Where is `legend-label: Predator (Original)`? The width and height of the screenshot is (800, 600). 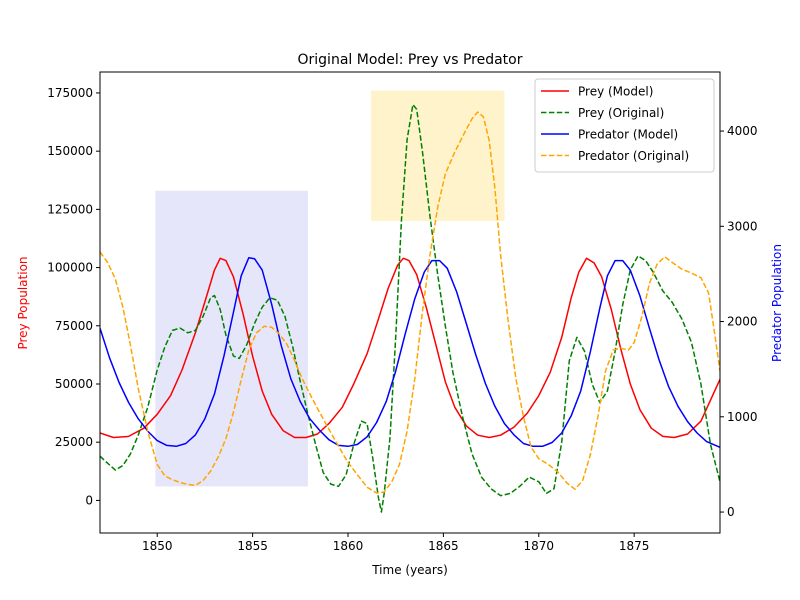
legend-label: Predator (Original) is located at coordinates (633, 156).